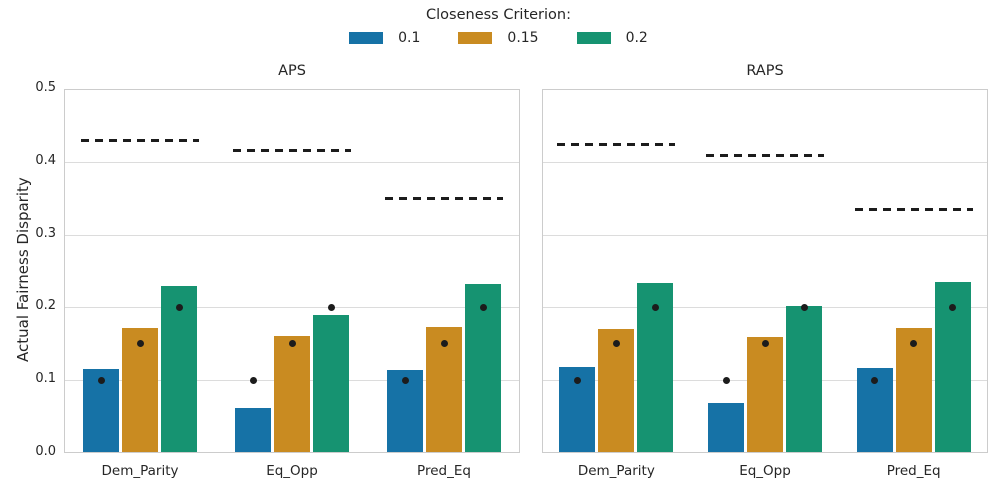  Describe the element at coordinates (409, 38) in the screenshot. I see `legend-item-label: 0.1` at that location.